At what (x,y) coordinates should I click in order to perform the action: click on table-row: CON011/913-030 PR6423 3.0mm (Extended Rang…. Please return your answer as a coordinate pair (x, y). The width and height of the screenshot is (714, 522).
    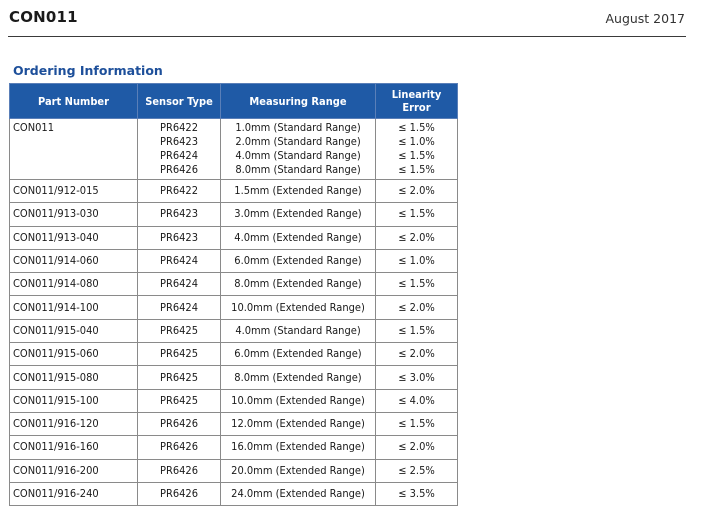
    Looking at the image, I should click on (233, 214).